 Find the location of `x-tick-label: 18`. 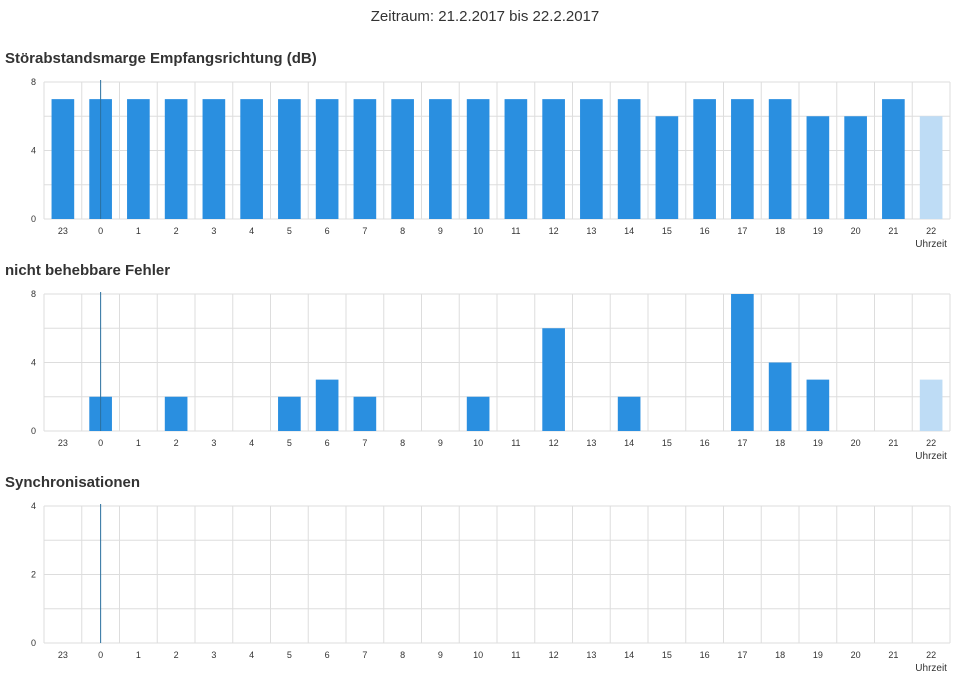

x-tick-label: 18 is located at coordinates (780, 443).